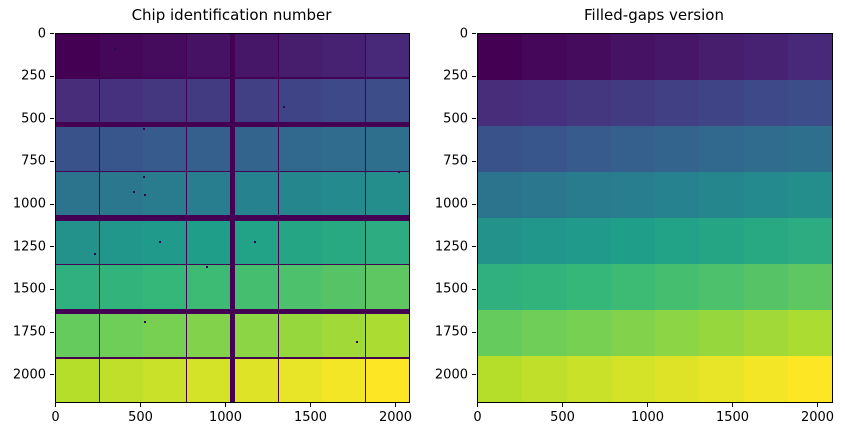  What do you see at coordinates (732, 417) in the screenshot?
I see `x-tick-label: 1500` at bounding box center [732, 417].